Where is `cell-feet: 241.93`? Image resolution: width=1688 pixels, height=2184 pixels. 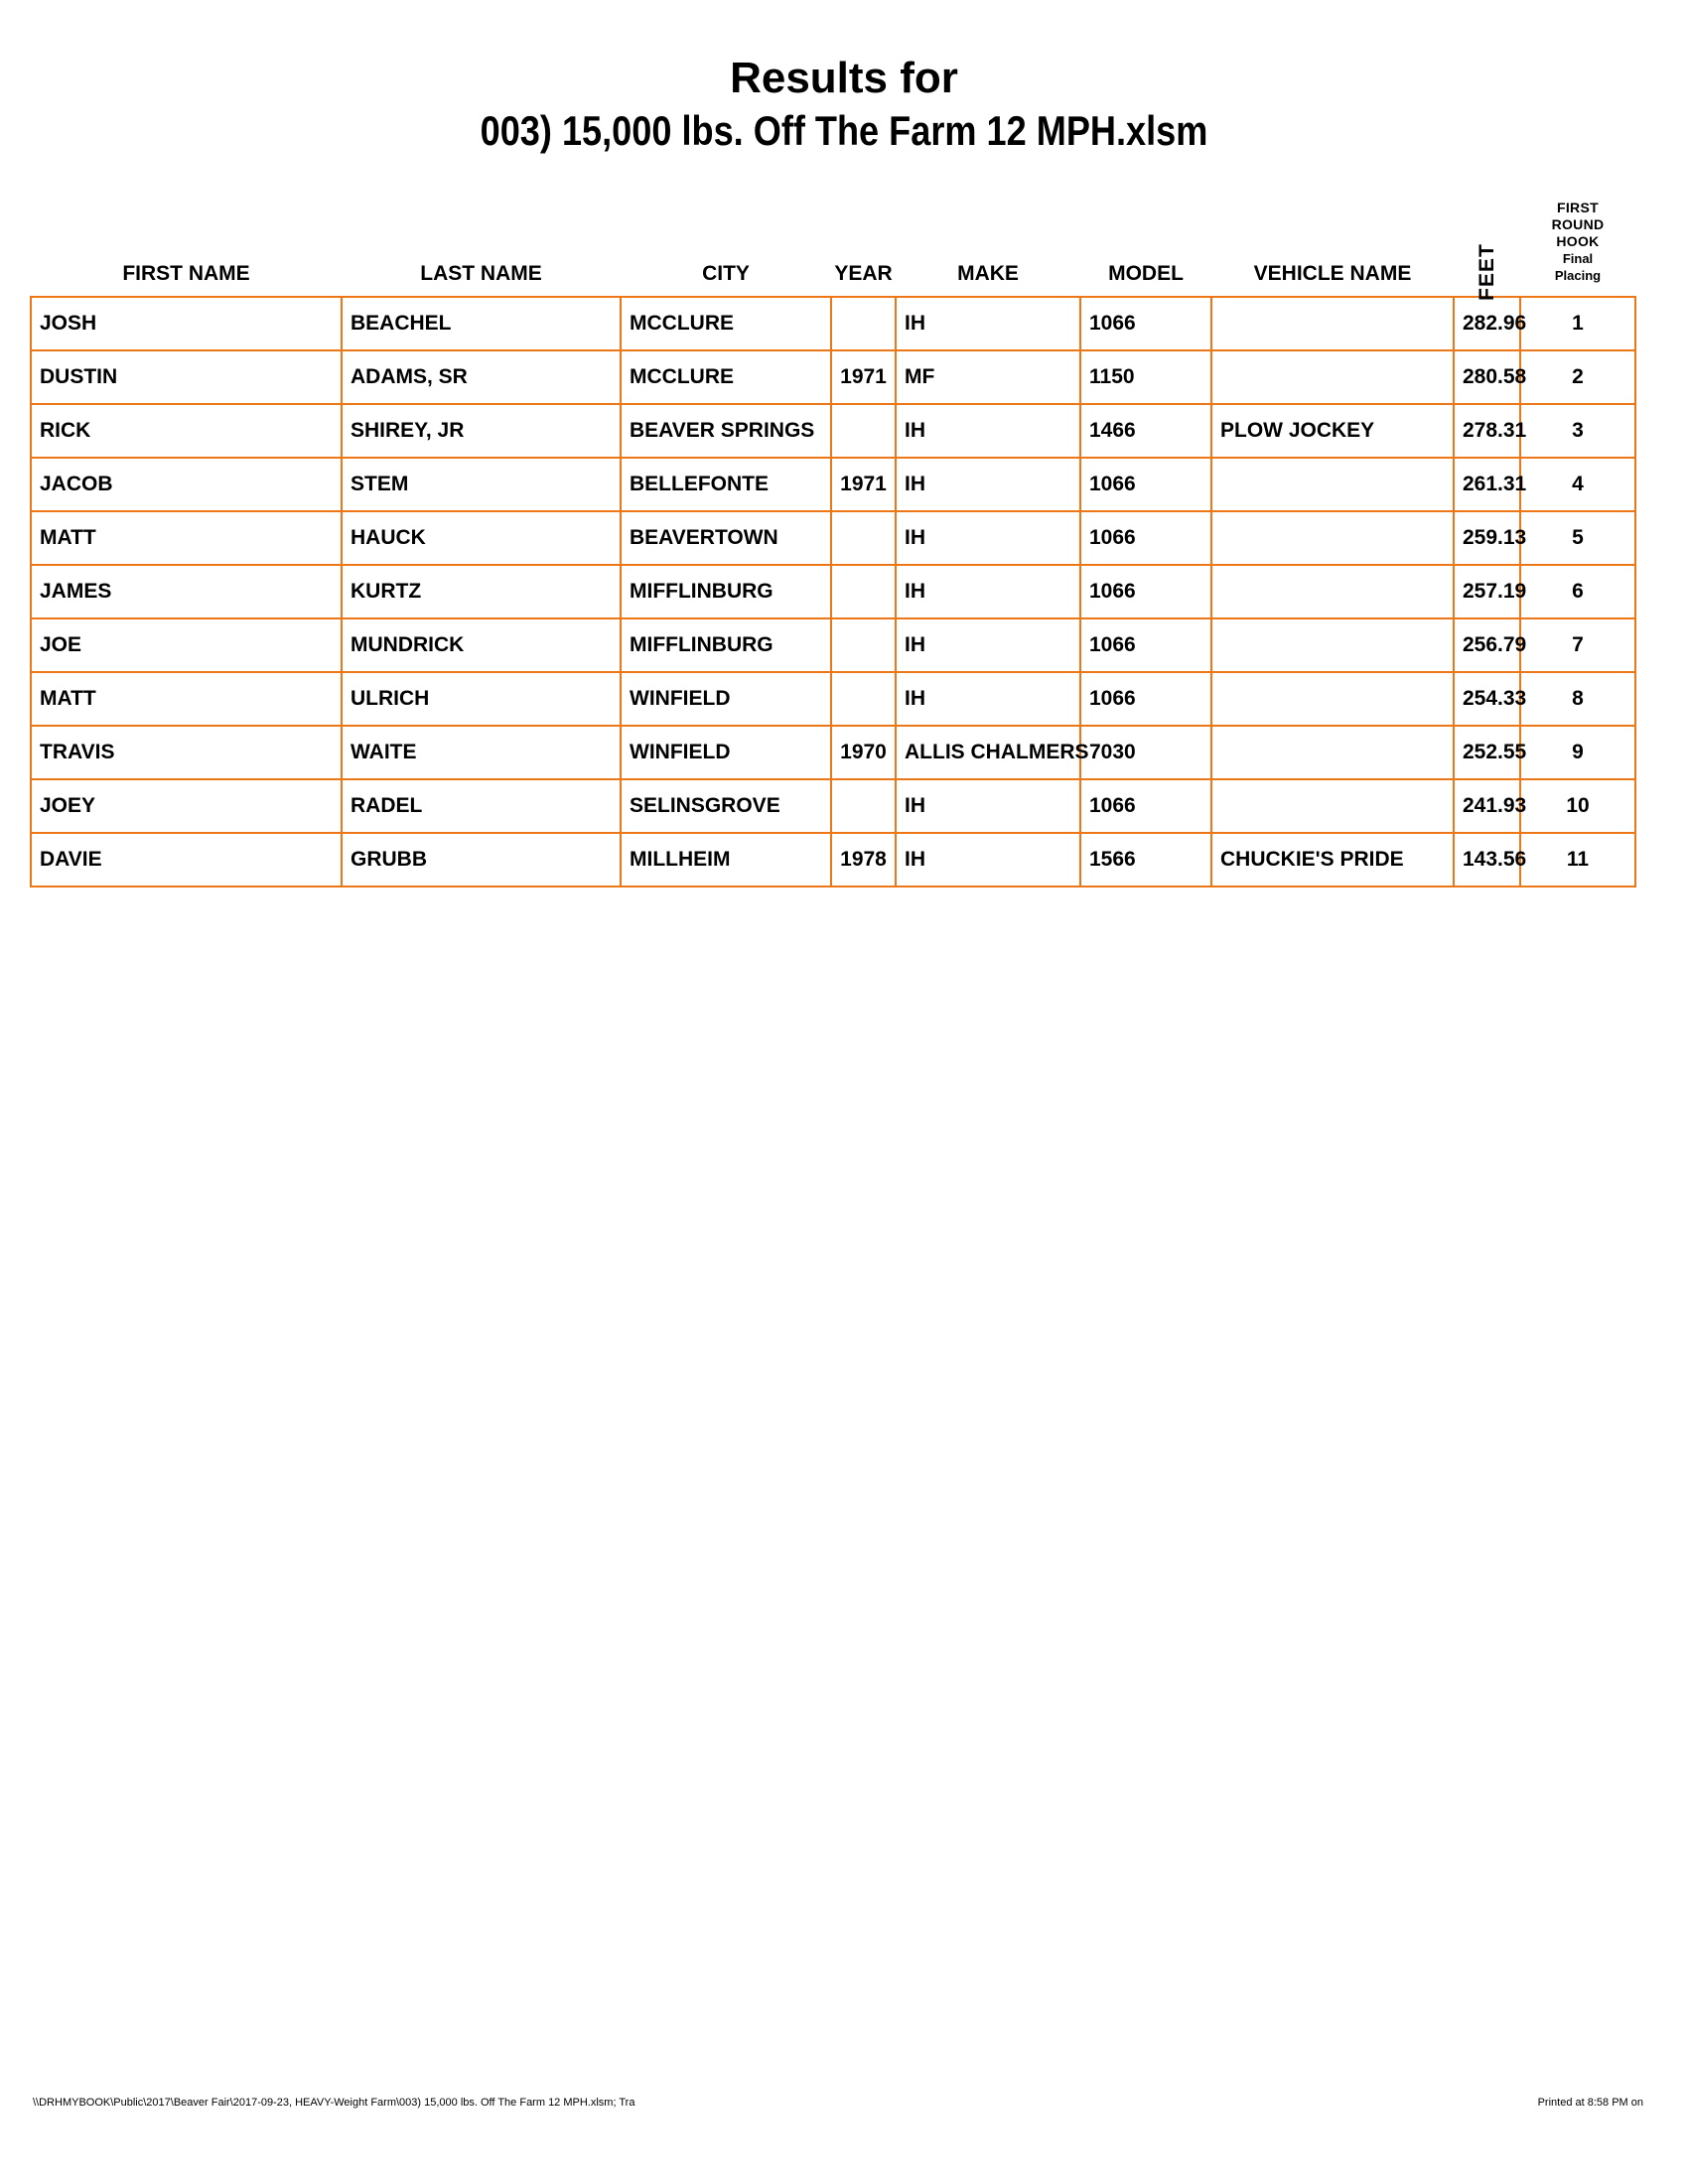
cell-feet: 241.93 is located at coordinates (1489, 806).